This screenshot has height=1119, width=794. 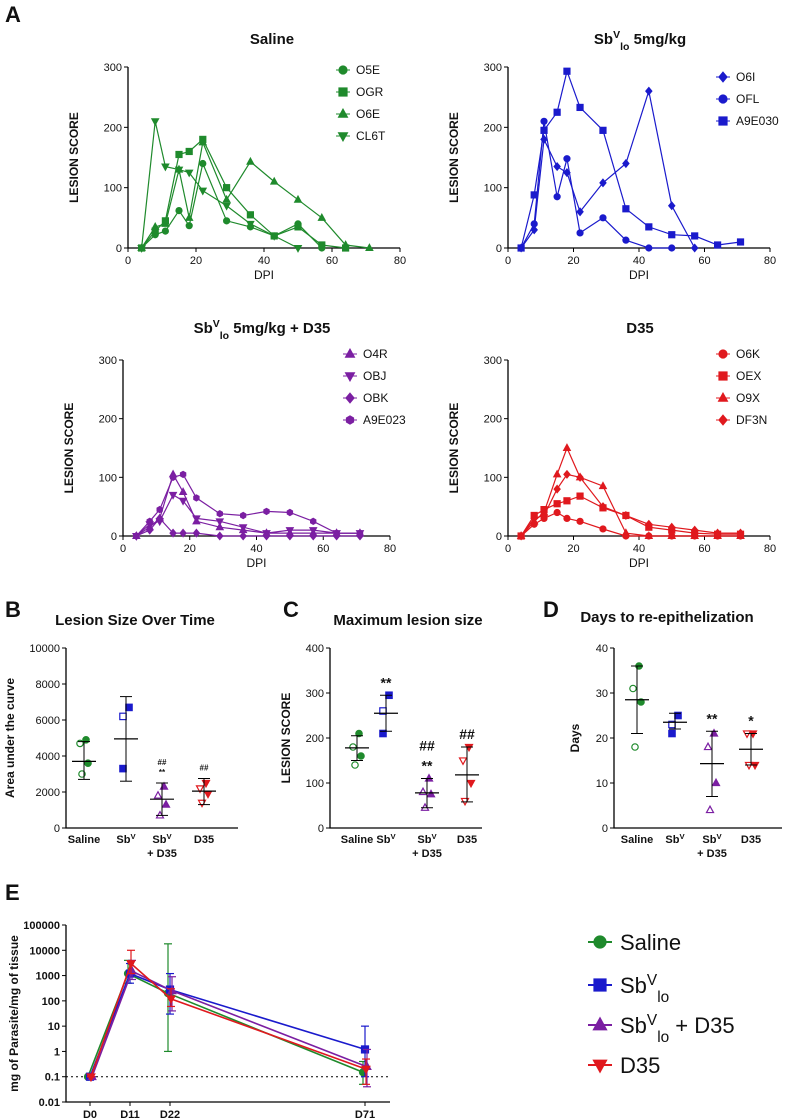 I want to click on y-tick-label: 0.01, so click(x=49, y=1103).